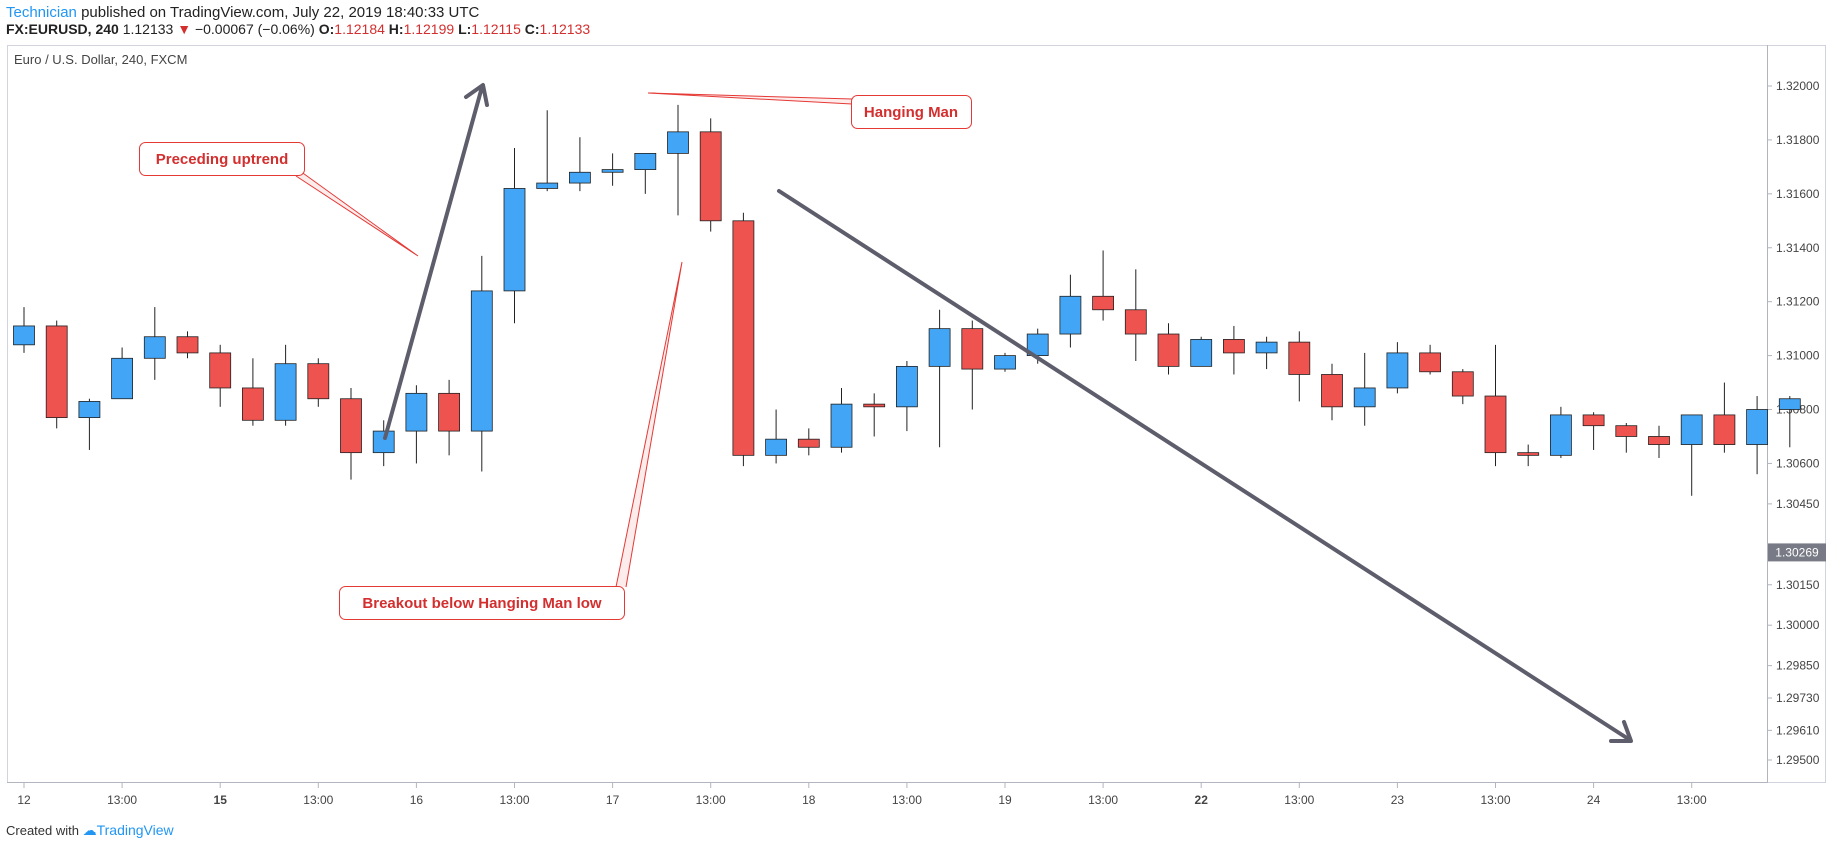 Image resolution: width=1828 pixels, height=854 pixels. Describe the element at coordinates (1798, 760) in the screenshot. I see `price-tick-label: 1.29500` at that location.